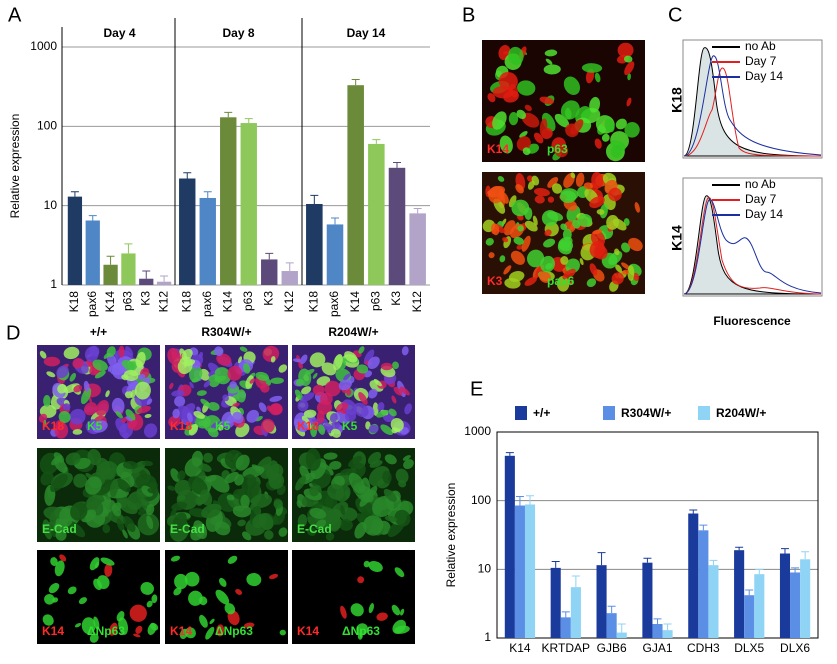 Image resolution: width=837 pixels, height=664 pixels. I want to click on curve, so click(752, 106).